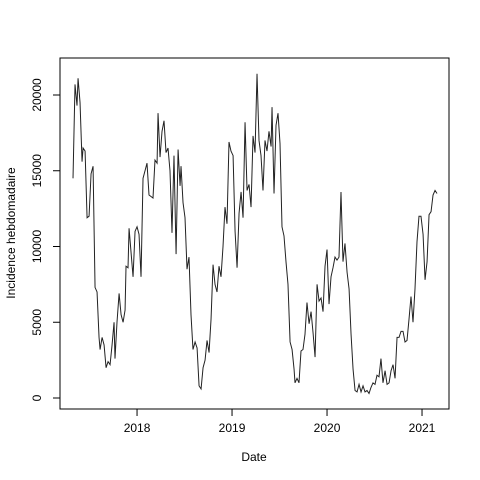  Describe the element at coordinates (137, 428) in the screenshot. I see `x-tick-label: 2018` at that location.